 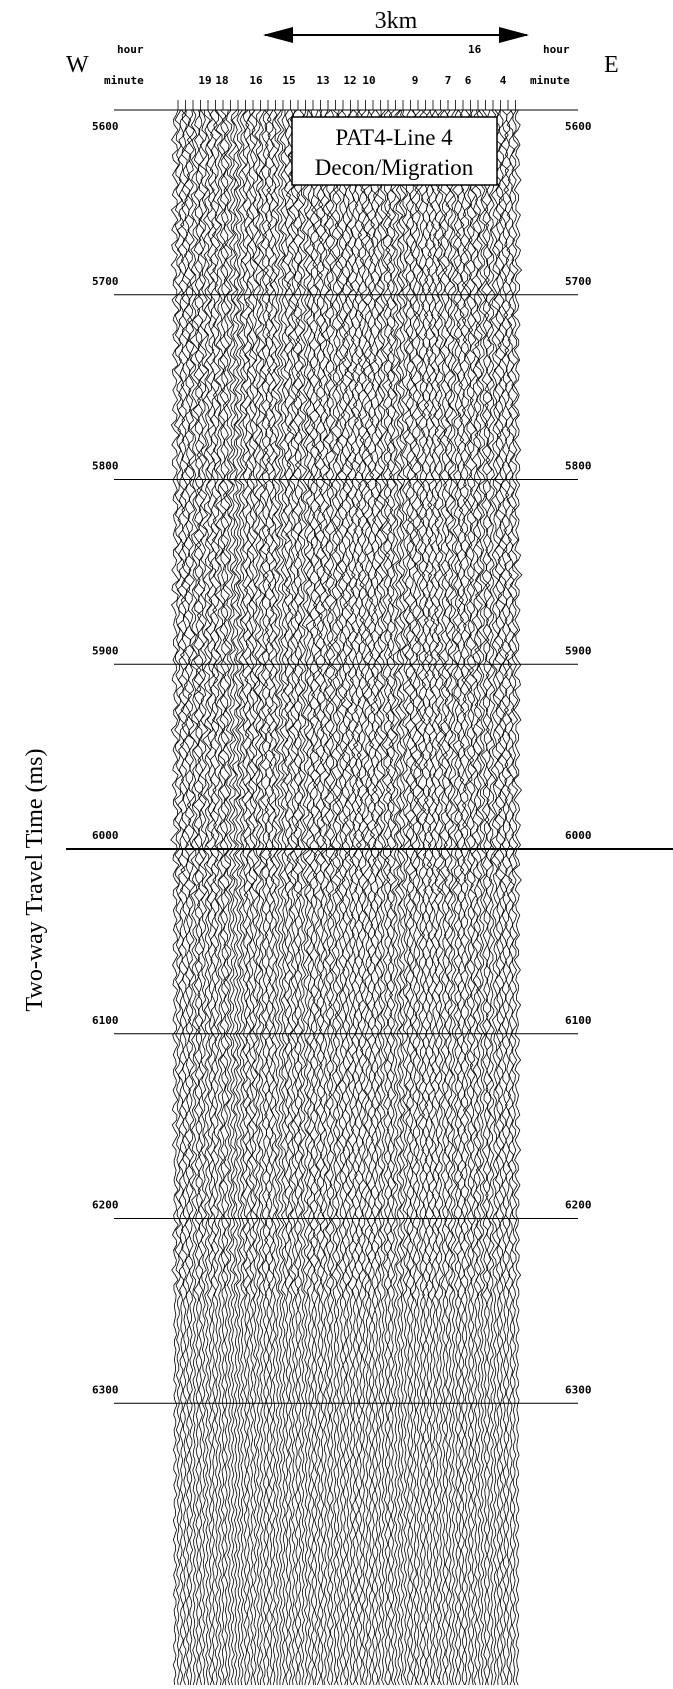 I want to click on time-tick-label: 5800, so click(x=578, y=466).